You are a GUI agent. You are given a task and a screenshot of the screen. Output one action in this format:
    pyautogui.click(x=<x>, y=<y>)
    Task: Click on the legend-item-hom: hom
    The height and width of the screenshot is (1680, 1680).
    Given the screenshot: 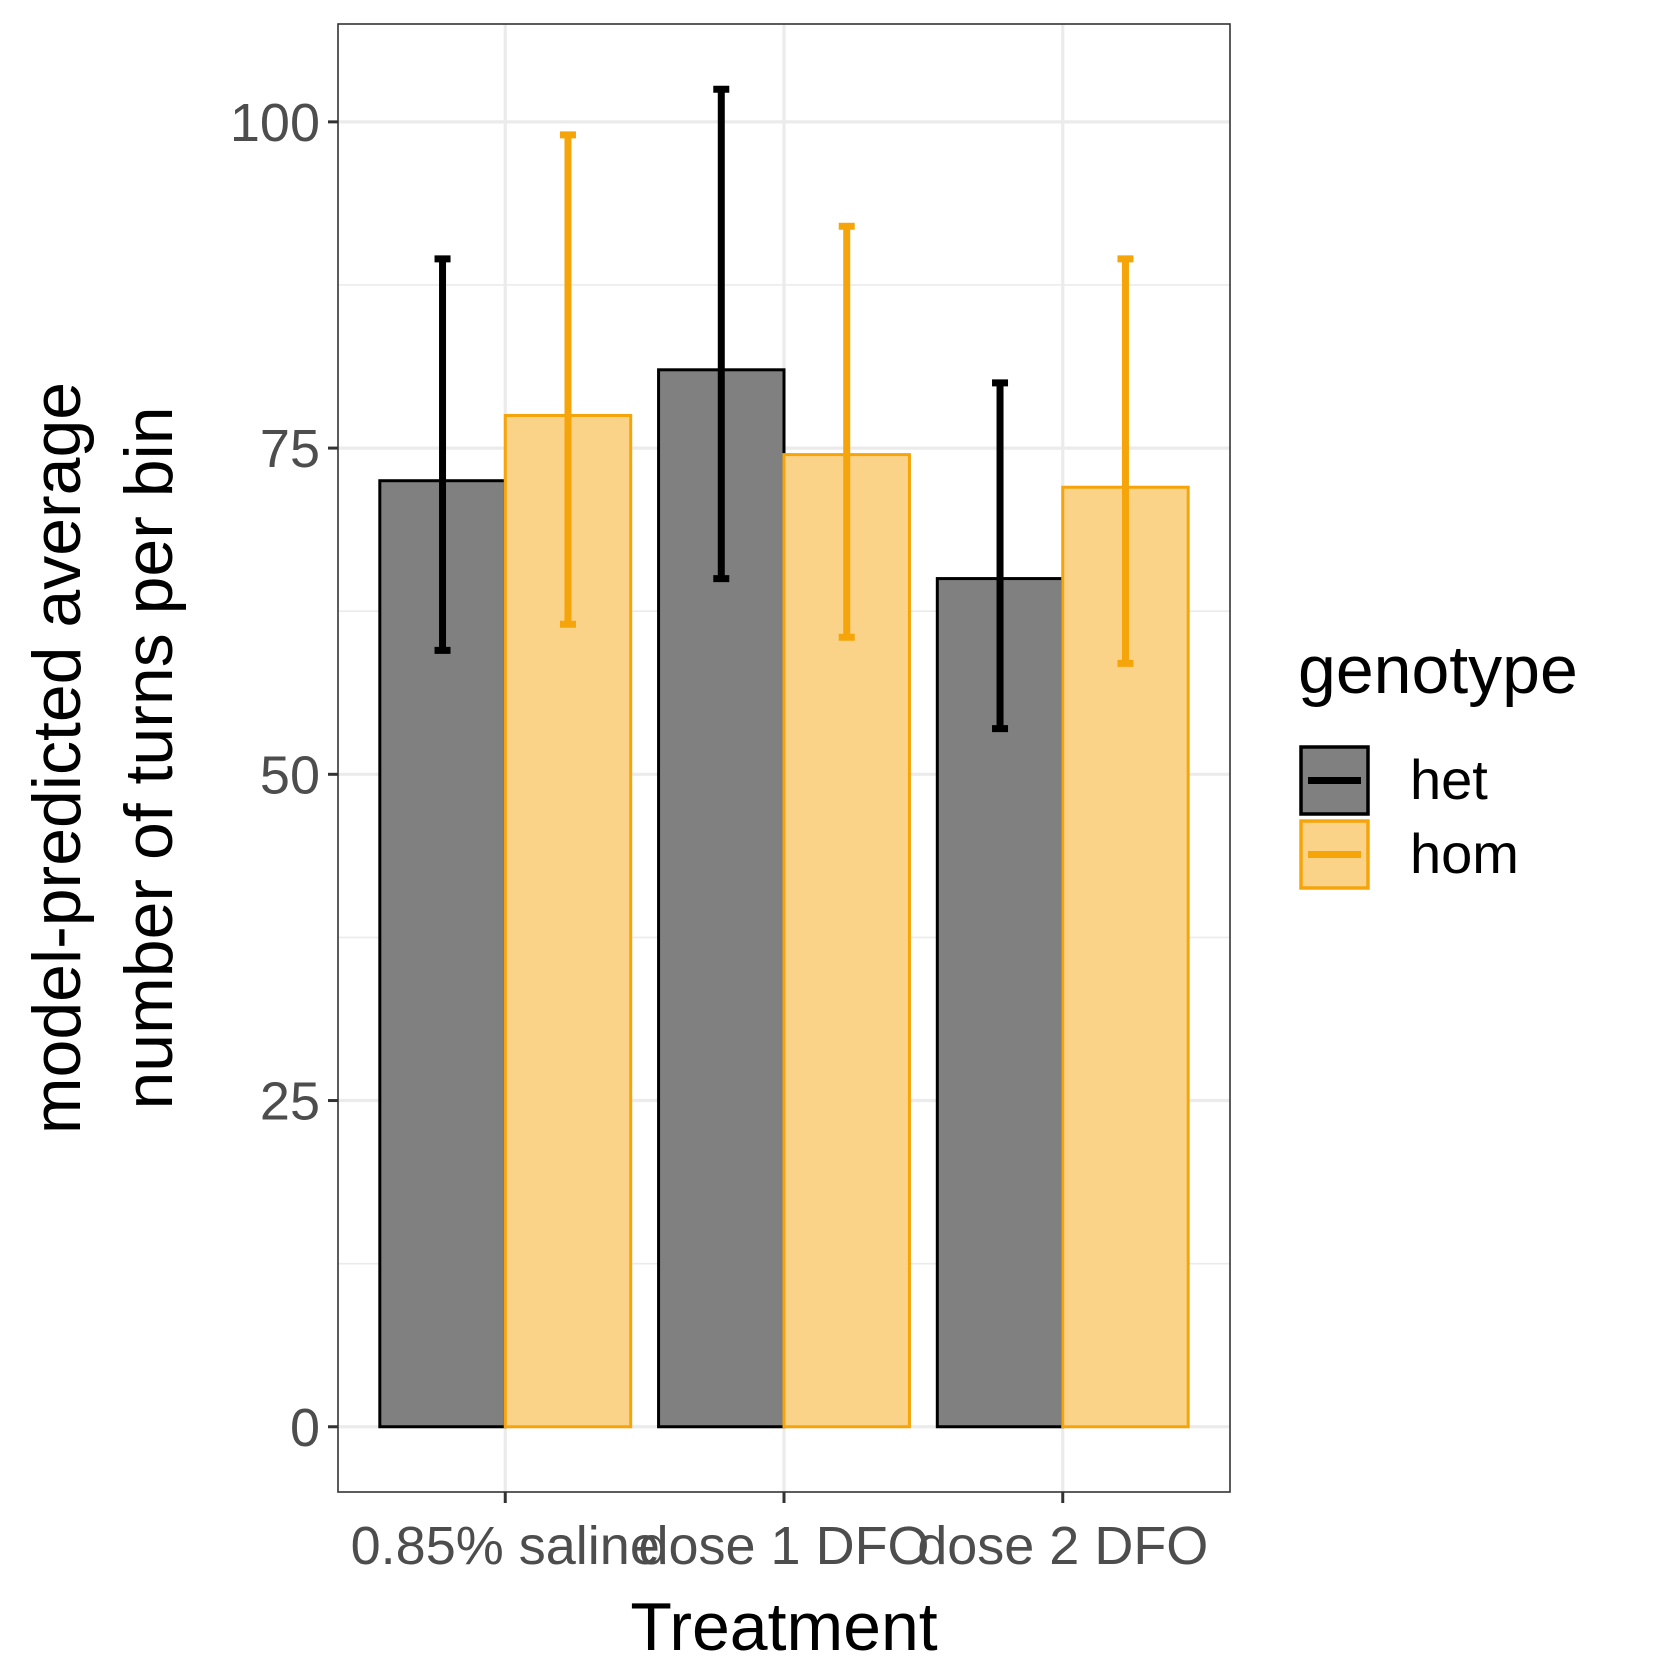 What is the action you would take?
    pyautogui.click(x=1409, y=854)
    